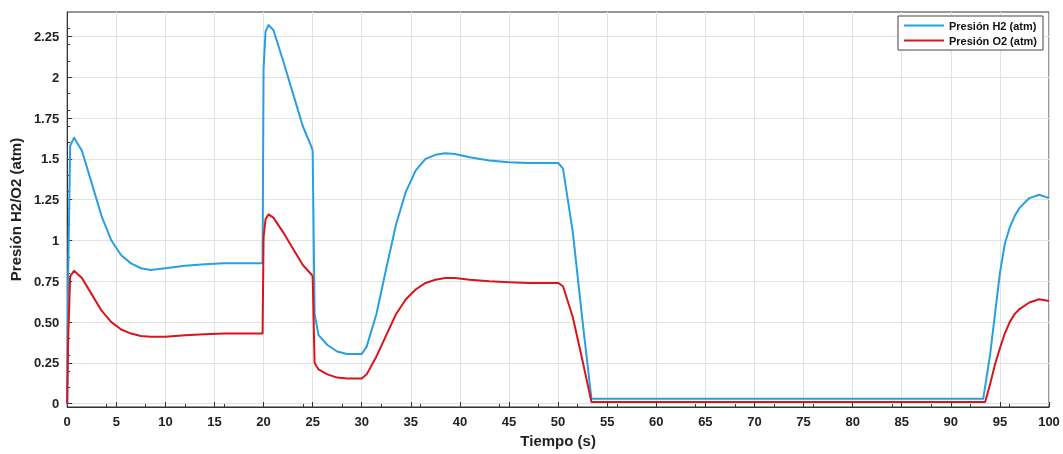 The height and width of the screenshot is (454, 1063). Describe the element at coordinates (312, 421) in the screenshot. I see `x-tick-label: 25` at that location.